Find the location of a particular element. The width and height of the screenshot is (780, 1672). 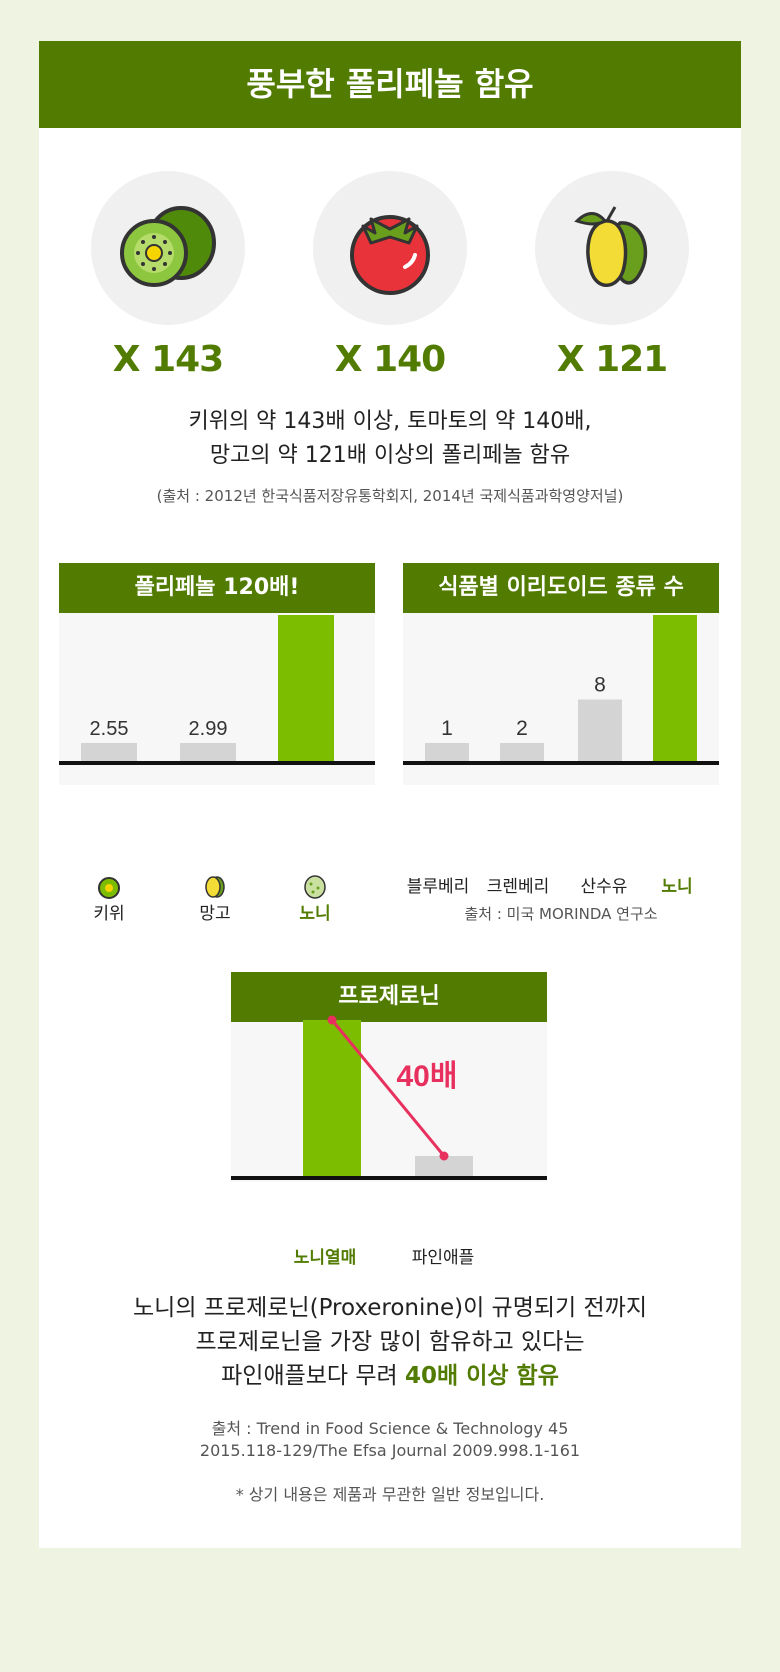

polyphenol-chart: 폴리페놀 120배! 2.552.99364.7 is located at coordinates (217, 674).